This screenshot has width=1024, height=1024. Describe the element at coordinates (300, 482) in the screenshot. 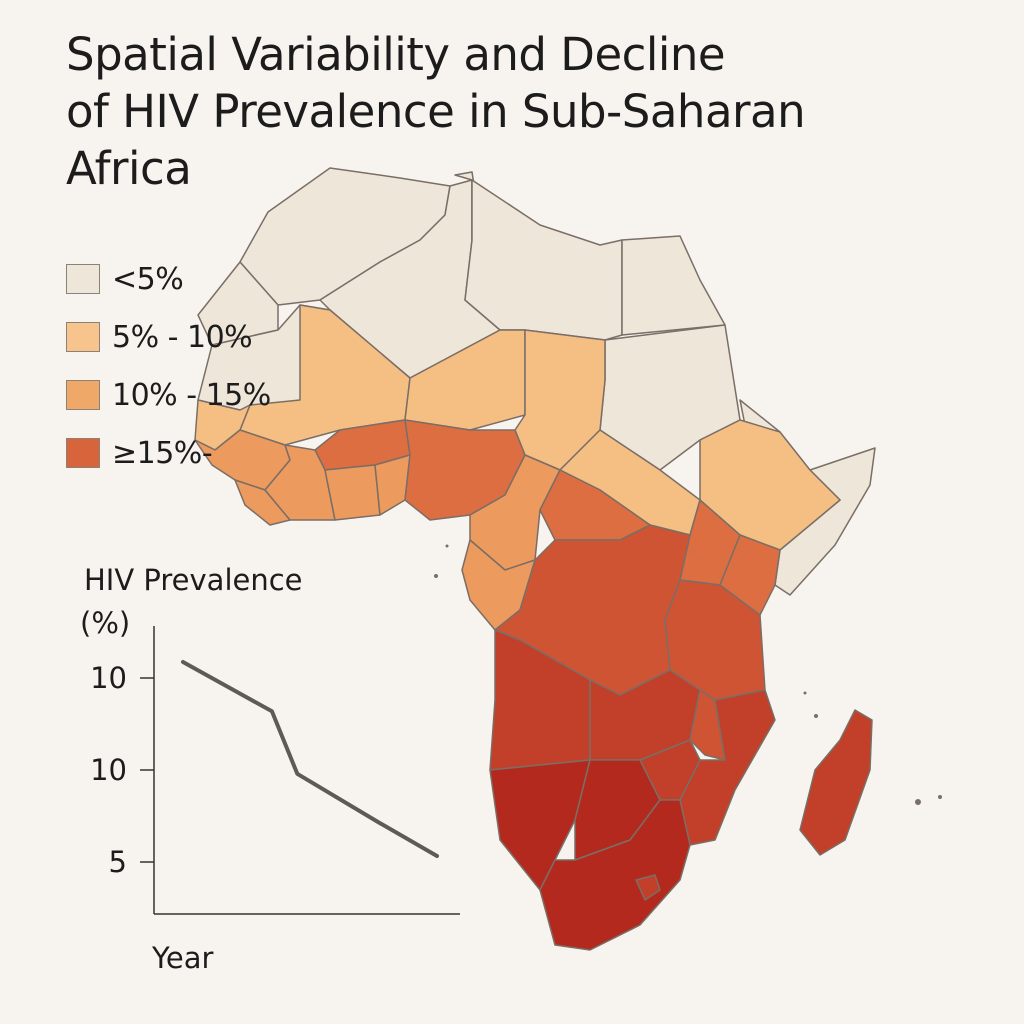

I see `region-ivory-coast` at that location.